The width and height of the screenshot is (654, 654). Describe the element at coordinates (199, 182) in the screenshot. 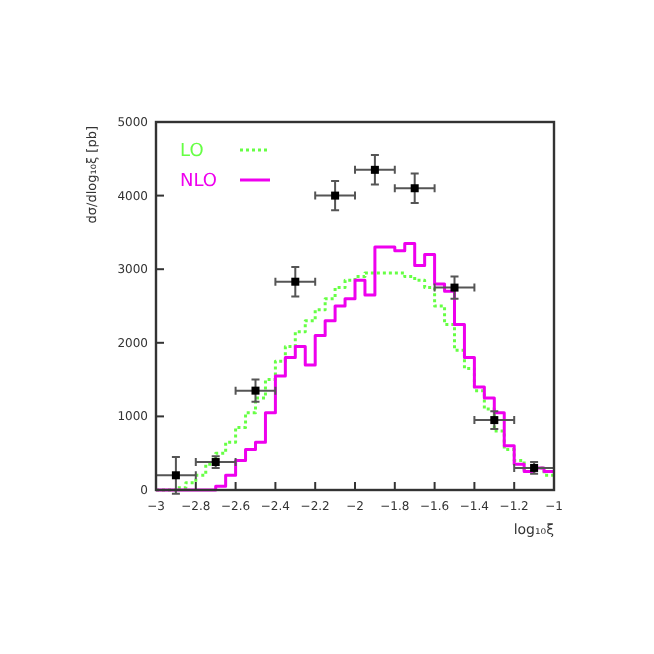

I see `legend-label: NLO` at that location.